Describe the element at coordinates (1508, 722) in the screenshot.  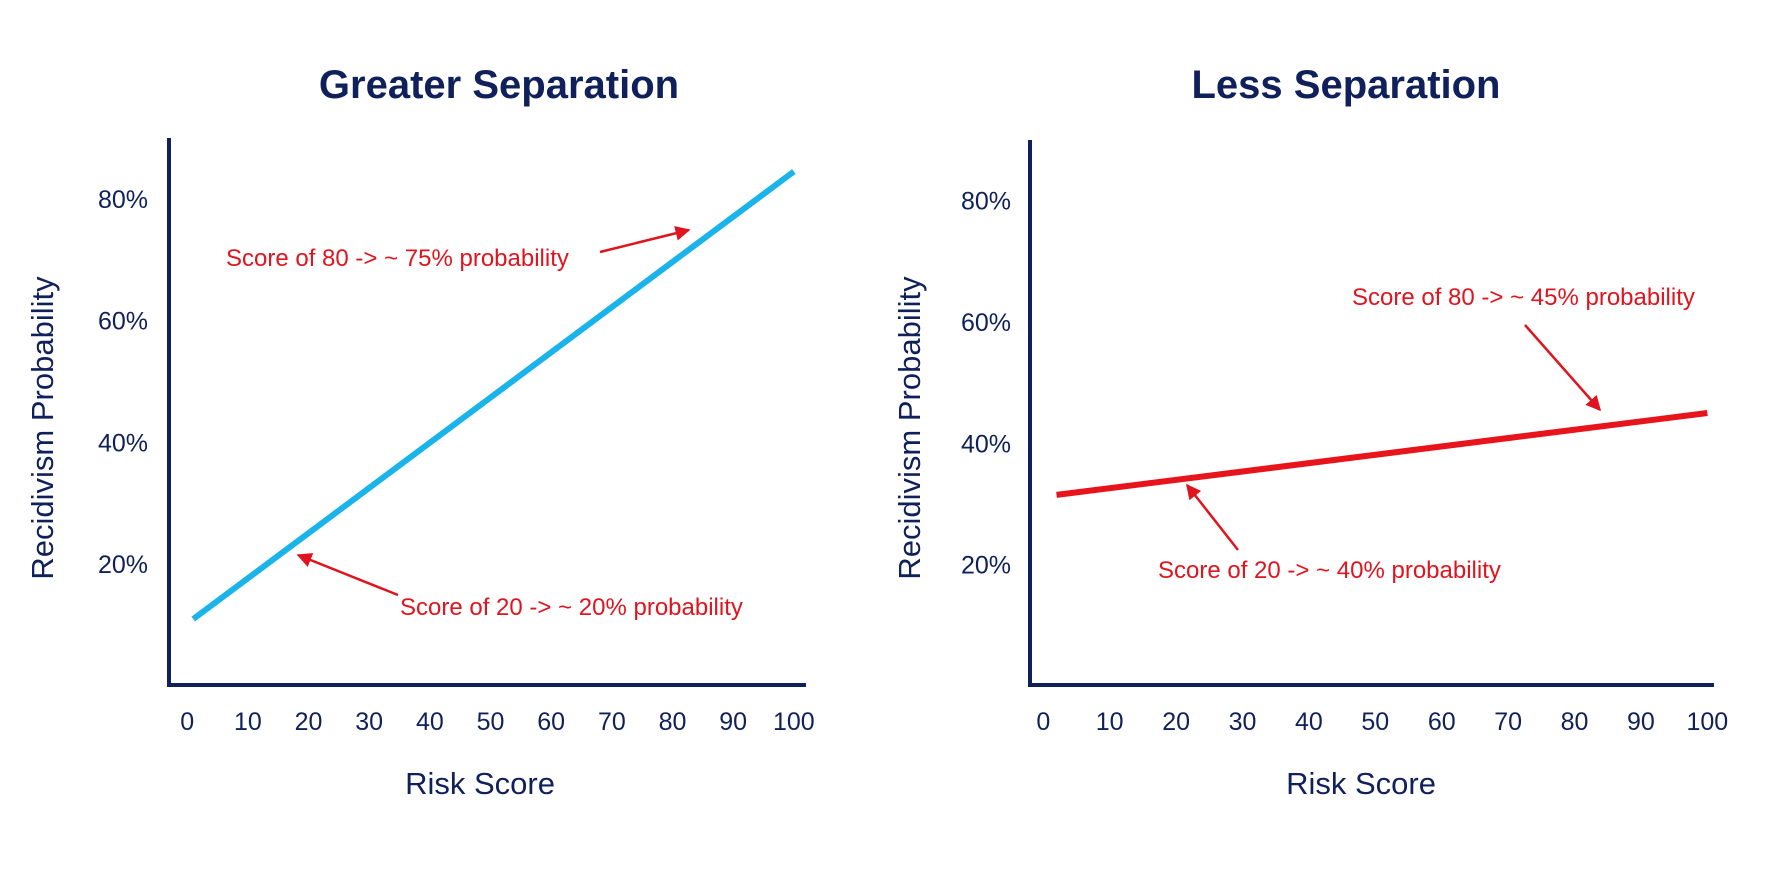
I see `right-x-tick-label: 70` at that location.